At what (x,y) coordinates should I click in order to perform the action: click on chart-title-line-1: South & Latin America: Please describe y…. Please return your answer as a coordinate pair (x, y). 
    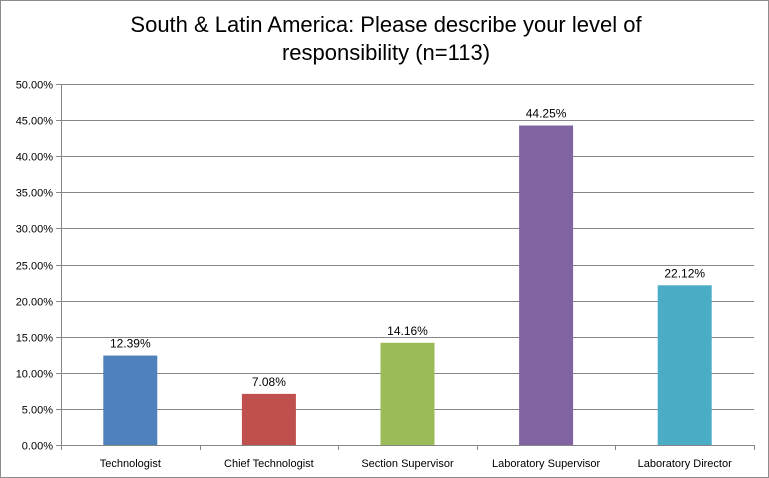
    Looking at the image, I should click on (386, 24).